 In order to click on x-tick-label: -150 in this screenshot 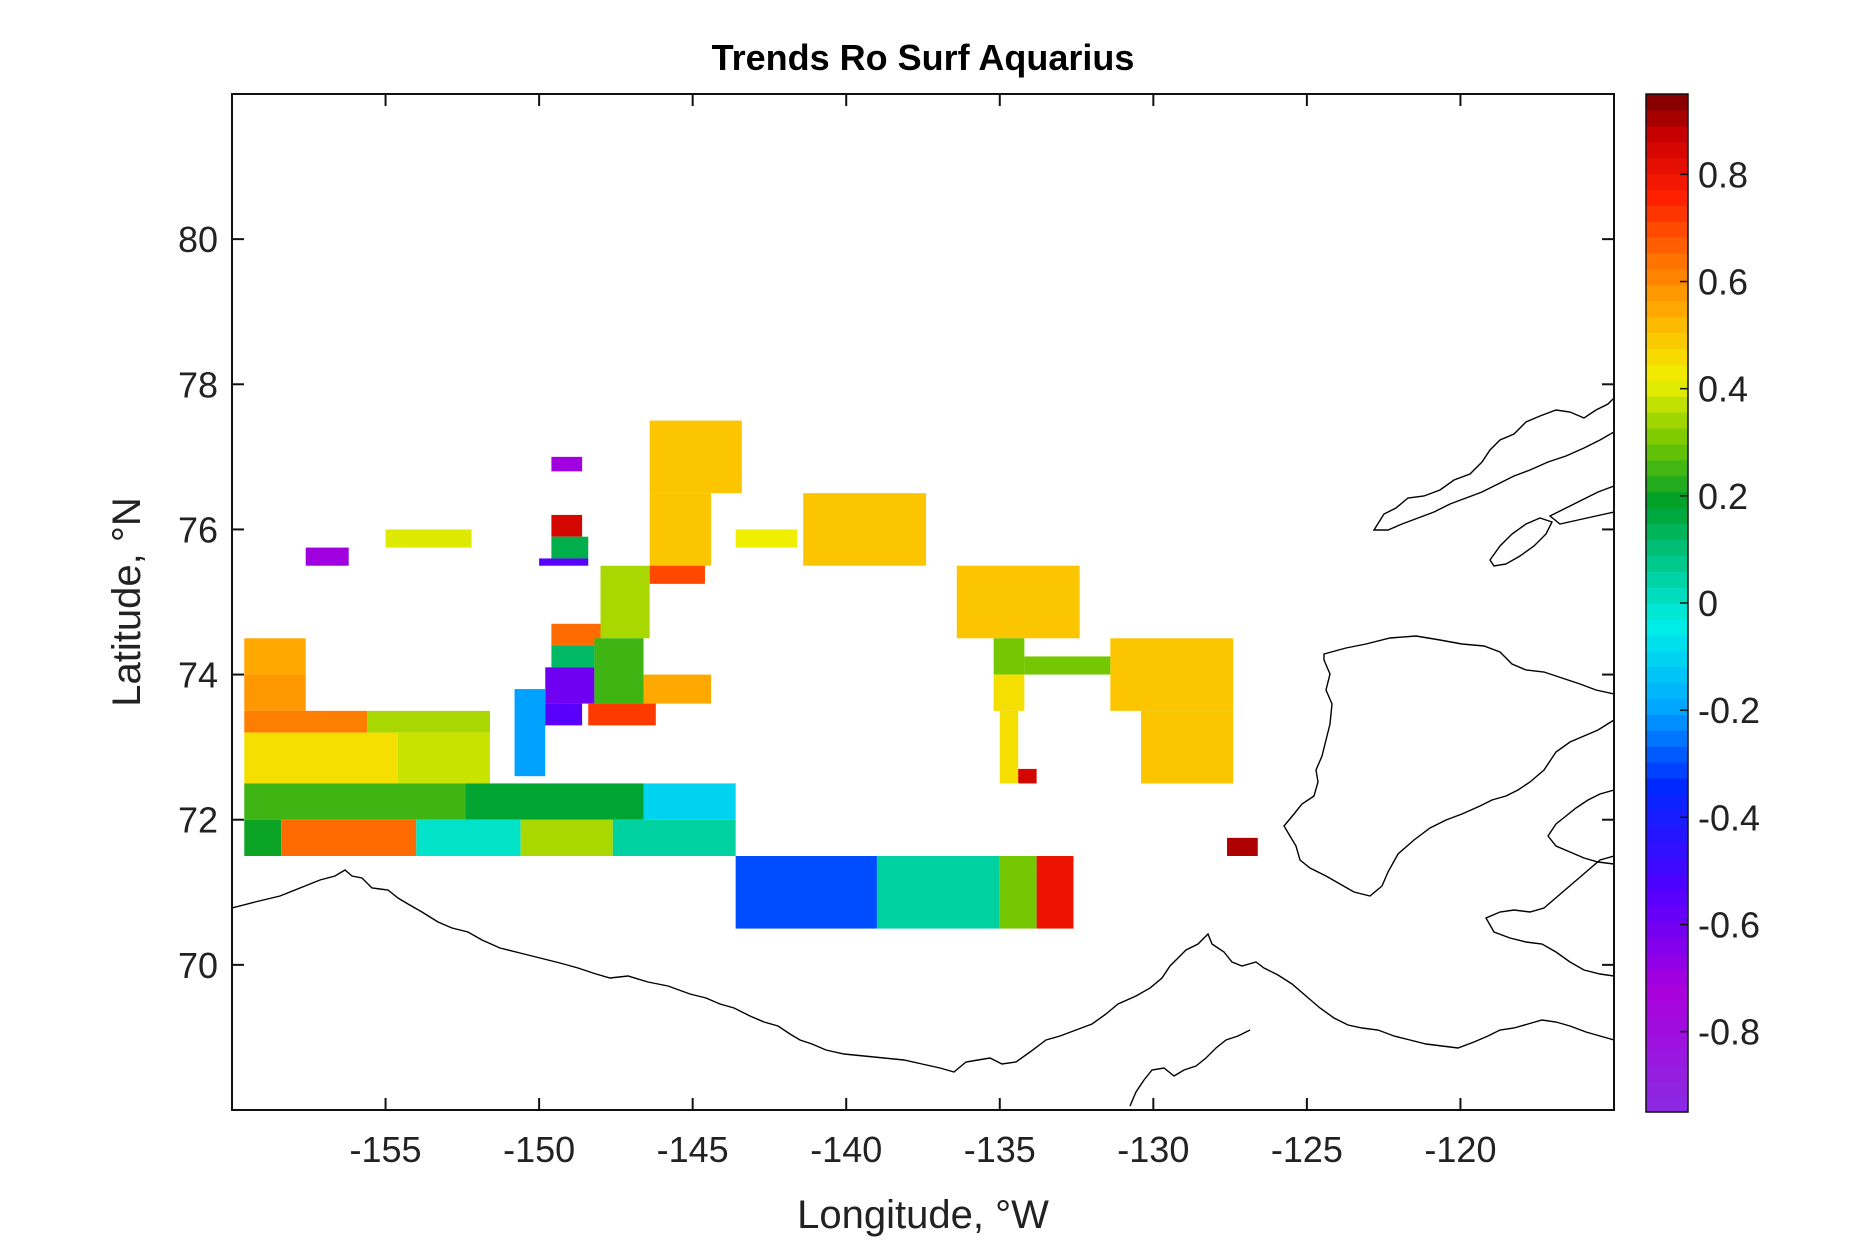, I will do `click(539, 1149)`.